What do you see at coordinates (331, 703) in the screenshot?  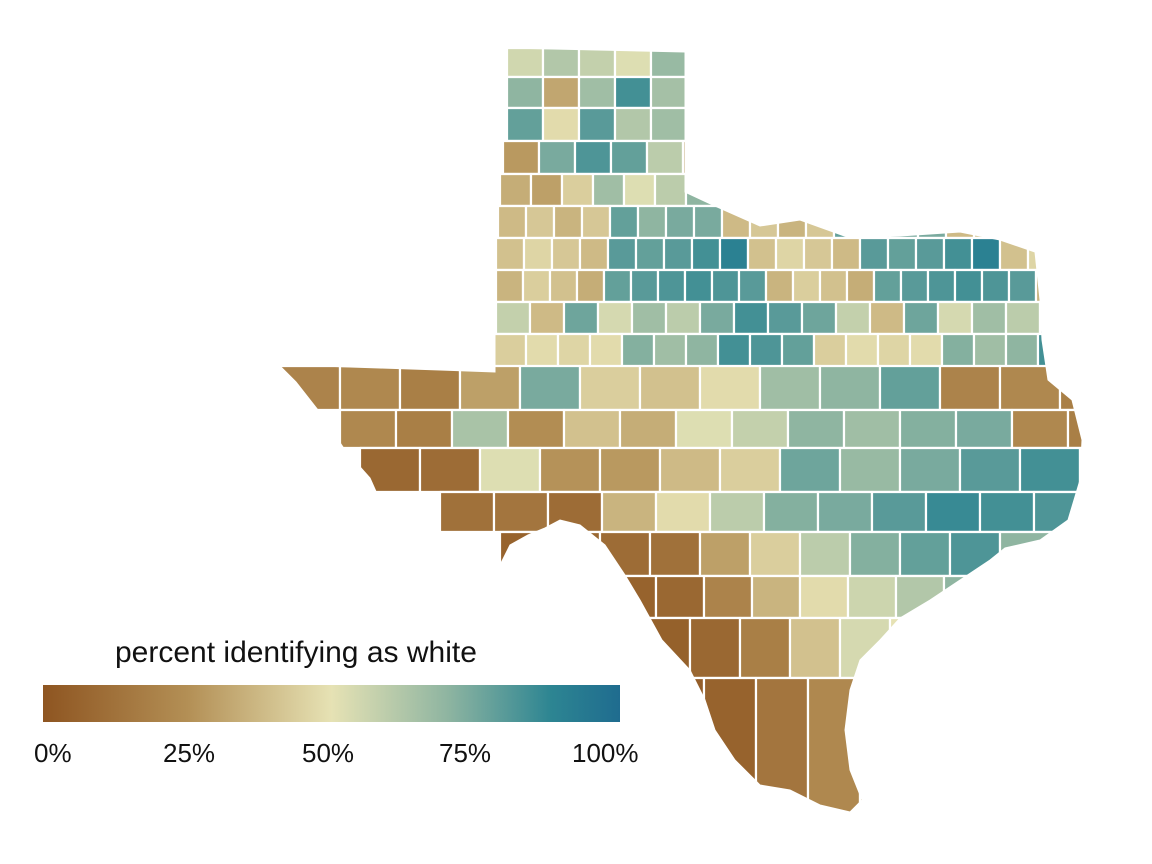 I see `legend-color-bar` at bounding box center [331, 703].